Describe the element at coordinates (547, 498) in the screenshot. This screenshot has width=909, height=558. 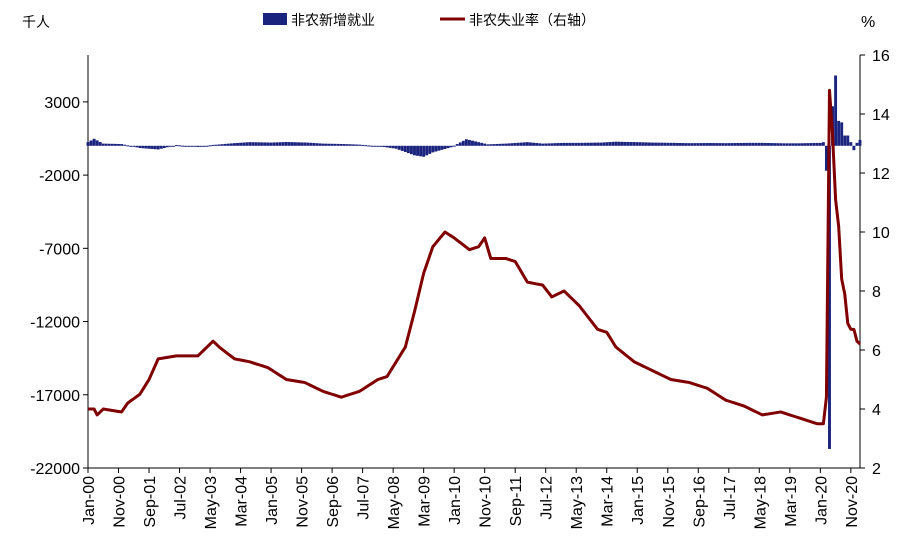
I see `x-axis-tick-label: Jul-12` at that location.